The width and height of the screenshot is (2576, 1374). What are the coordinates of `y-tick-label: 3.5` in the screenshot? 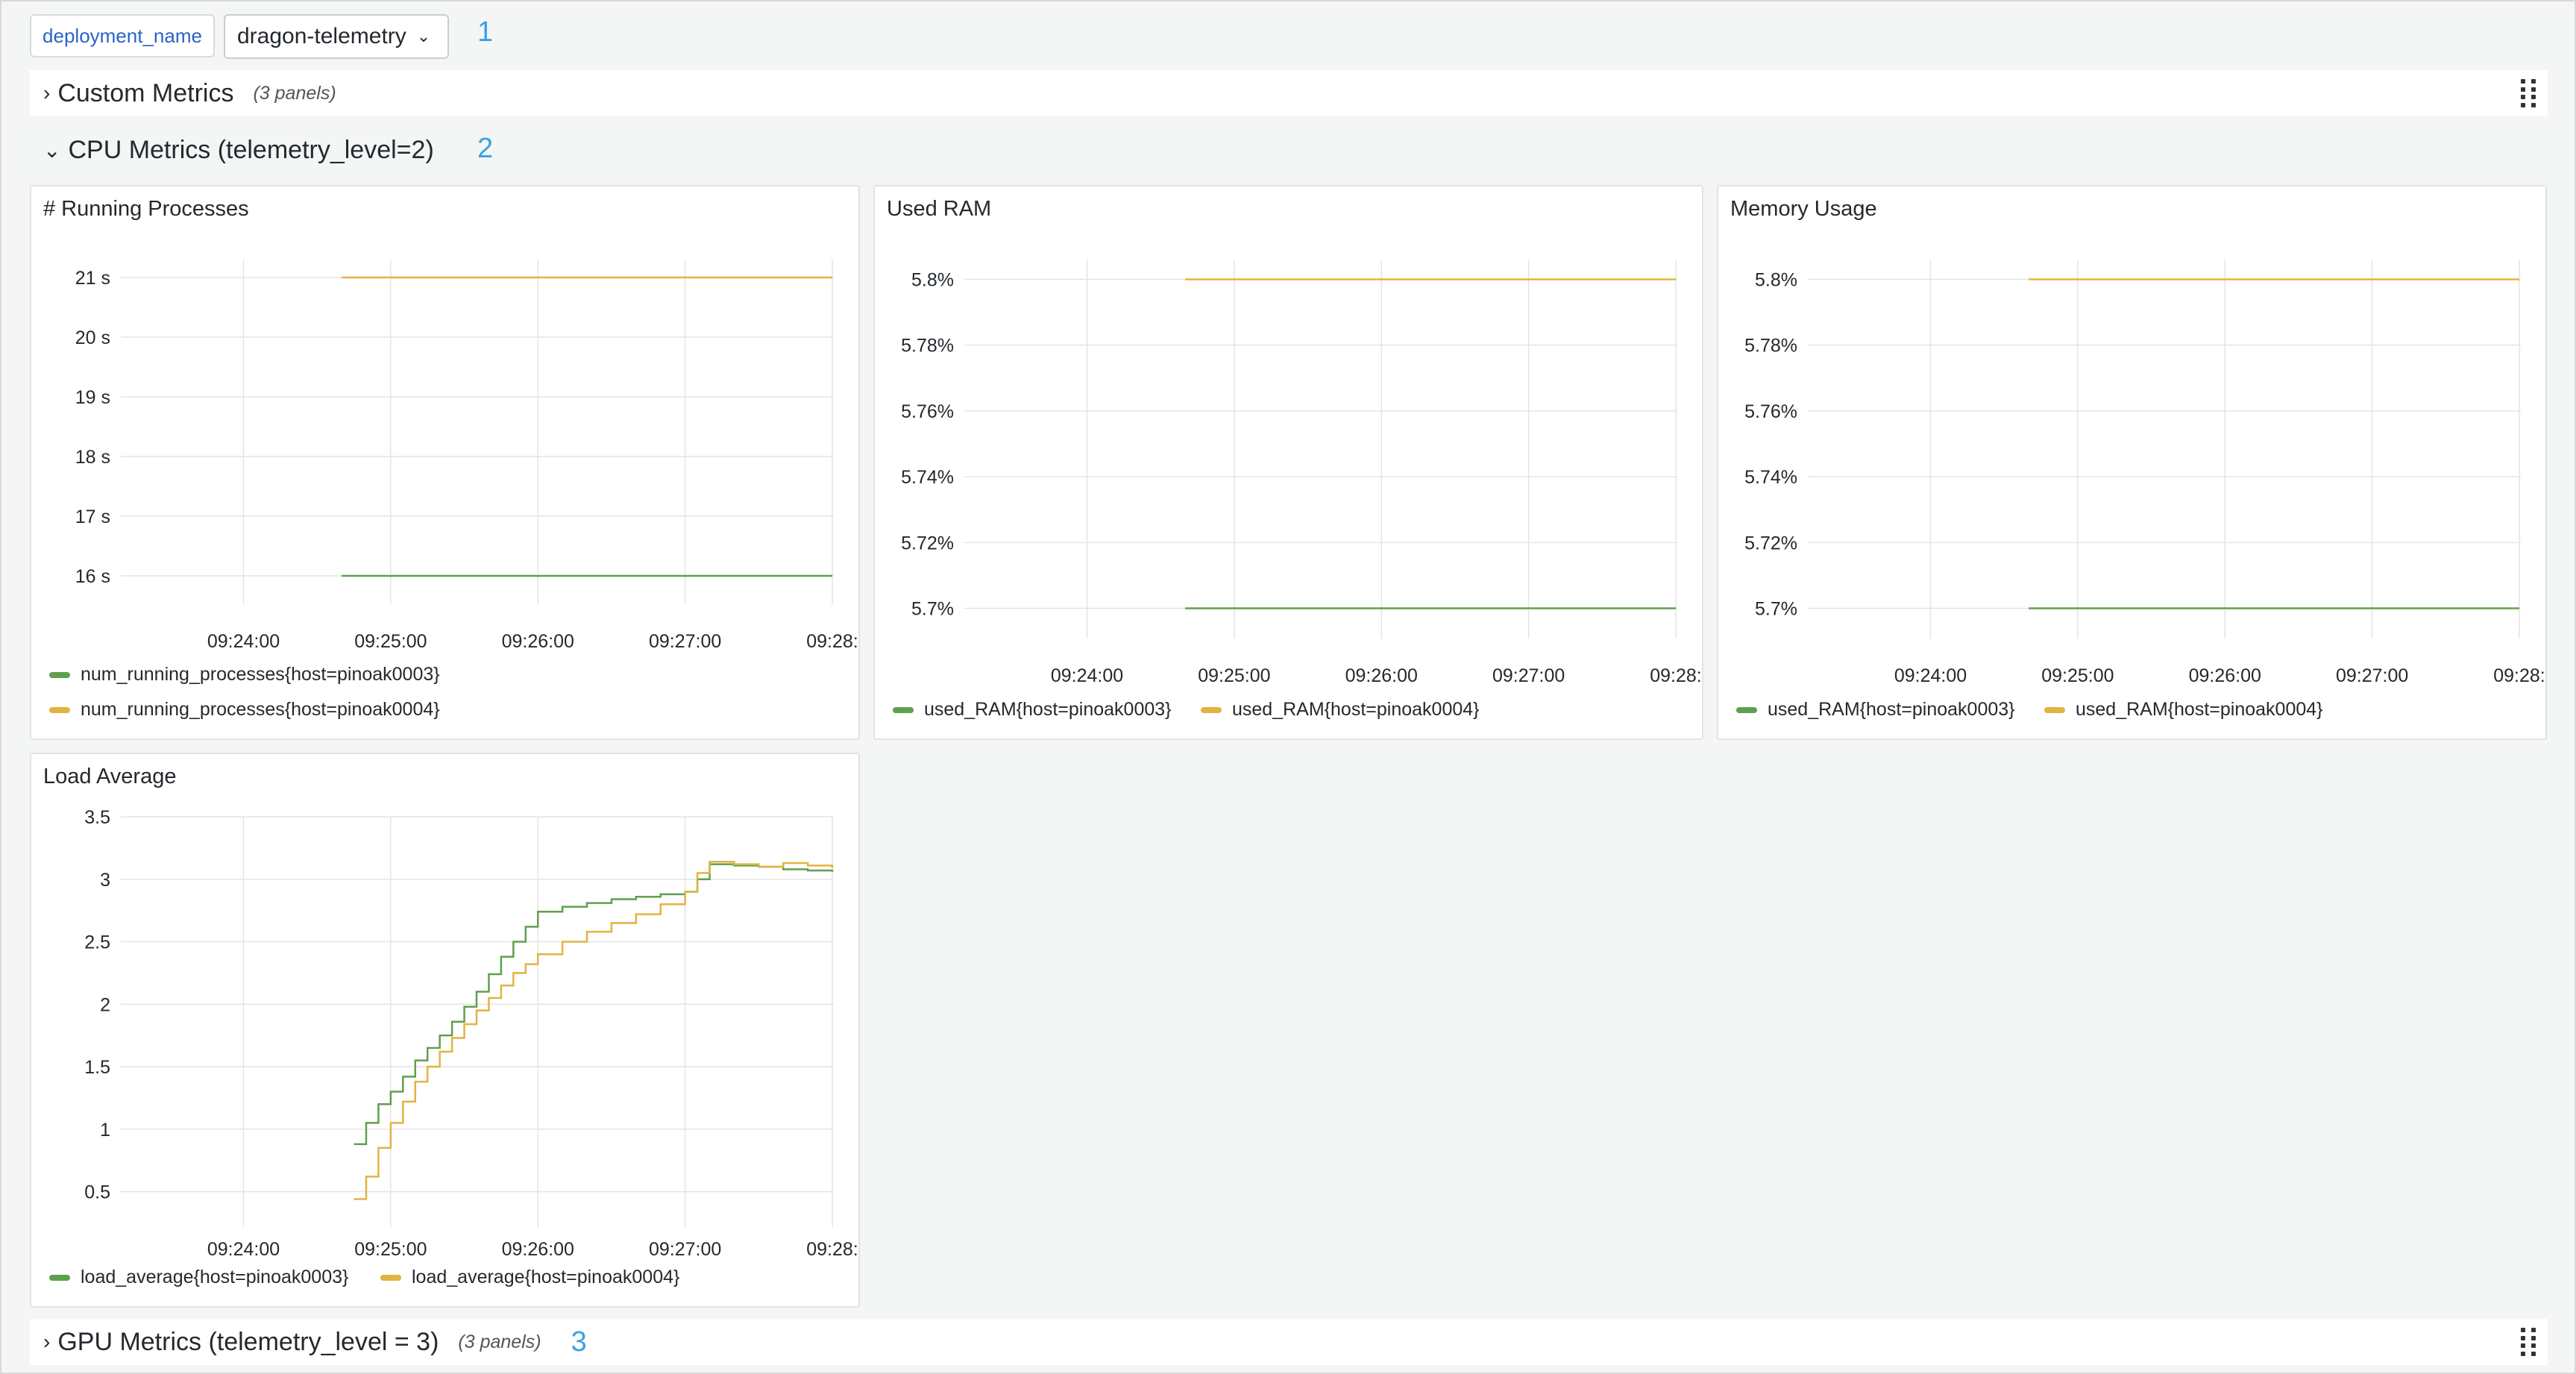 It's located at (97, 817).